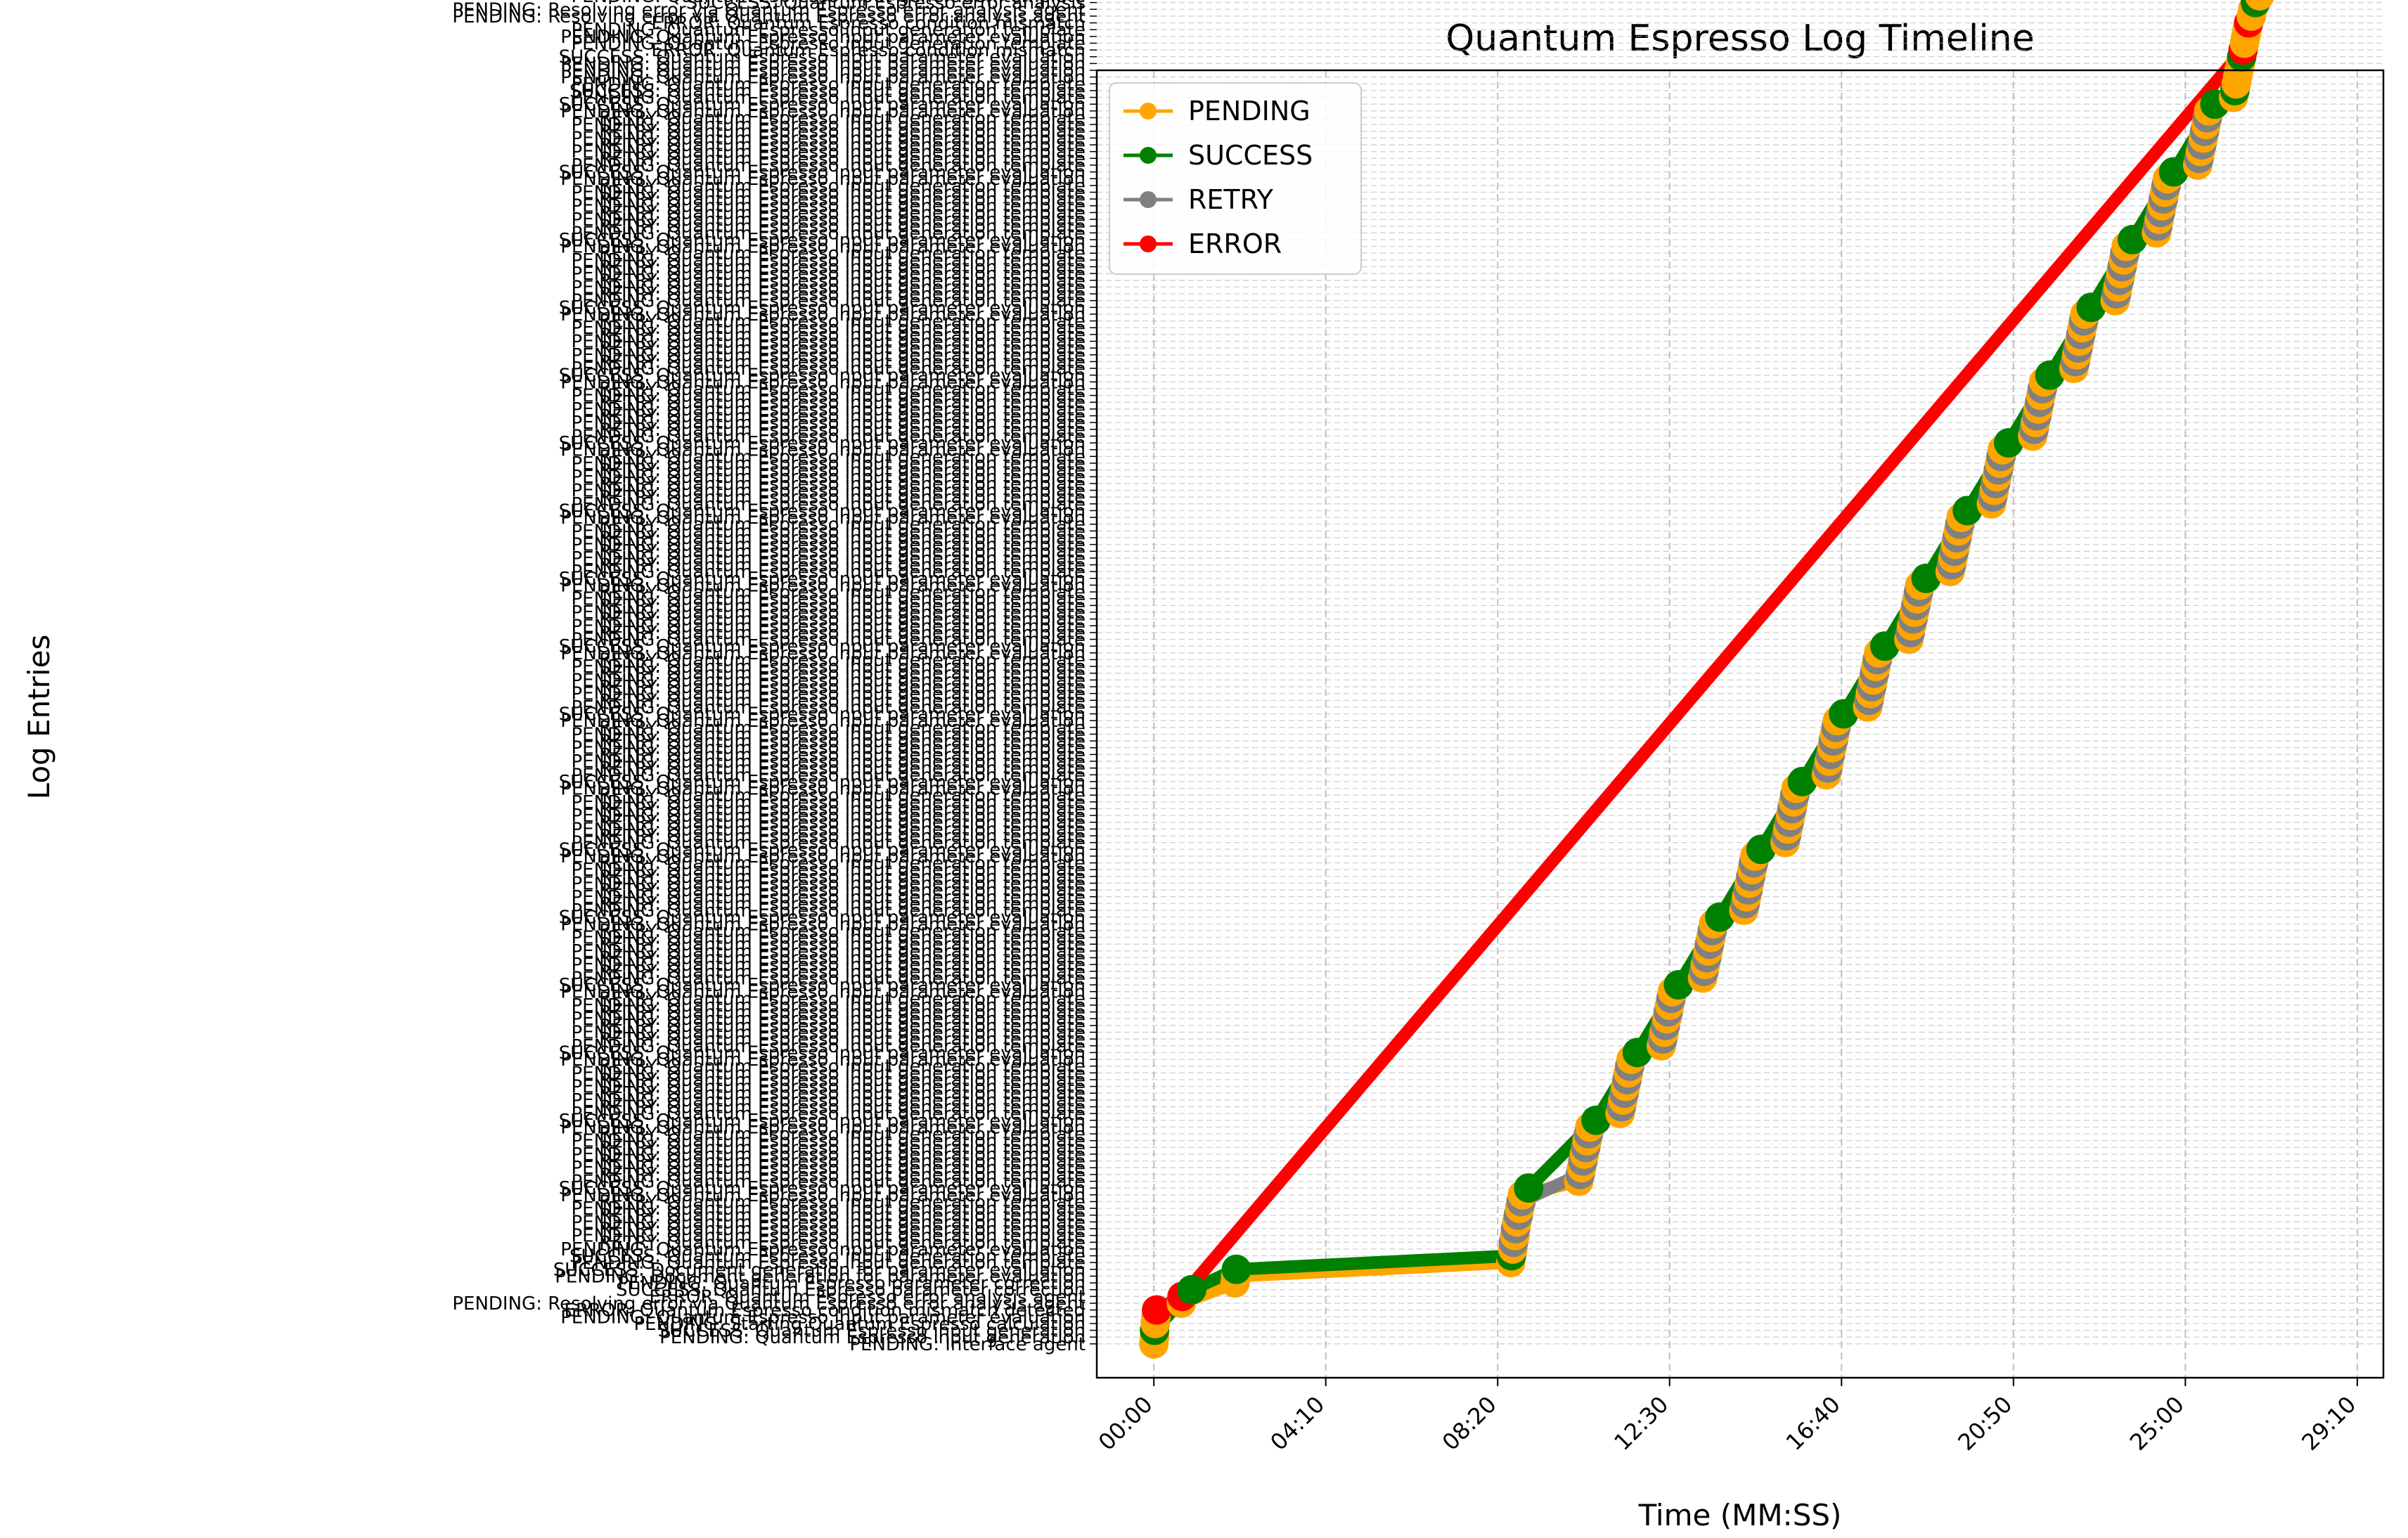 The image size is (2408, 1538). Describe the element at coordinates (1469, 1423) in the screenshot. I see `x-tick-label: 08:20` at that location.